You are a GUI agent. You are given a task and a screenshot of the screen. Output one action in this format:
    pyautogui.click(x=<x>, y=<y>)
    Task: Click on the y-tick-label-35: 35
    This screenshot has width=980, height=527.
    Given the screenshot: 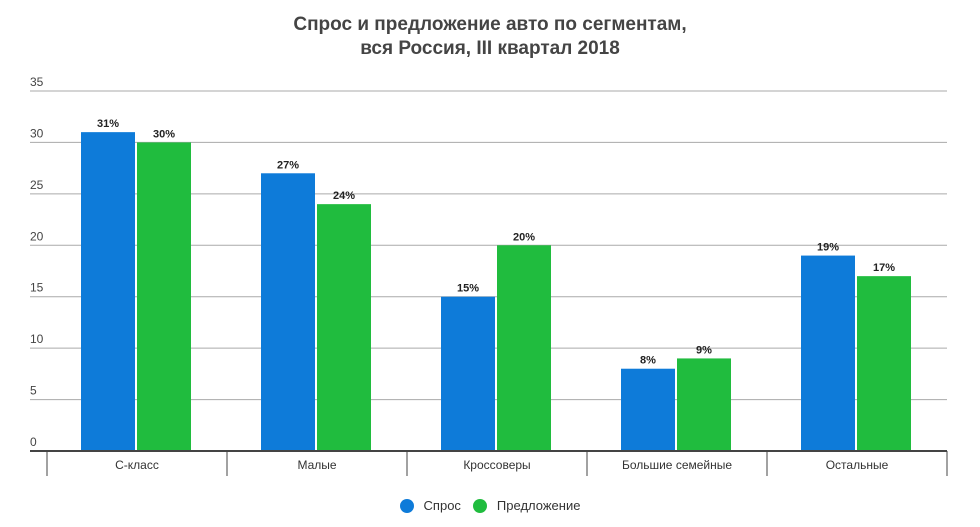 What is the action you would take?
    pyautogui.click(x=37, y=82)
    